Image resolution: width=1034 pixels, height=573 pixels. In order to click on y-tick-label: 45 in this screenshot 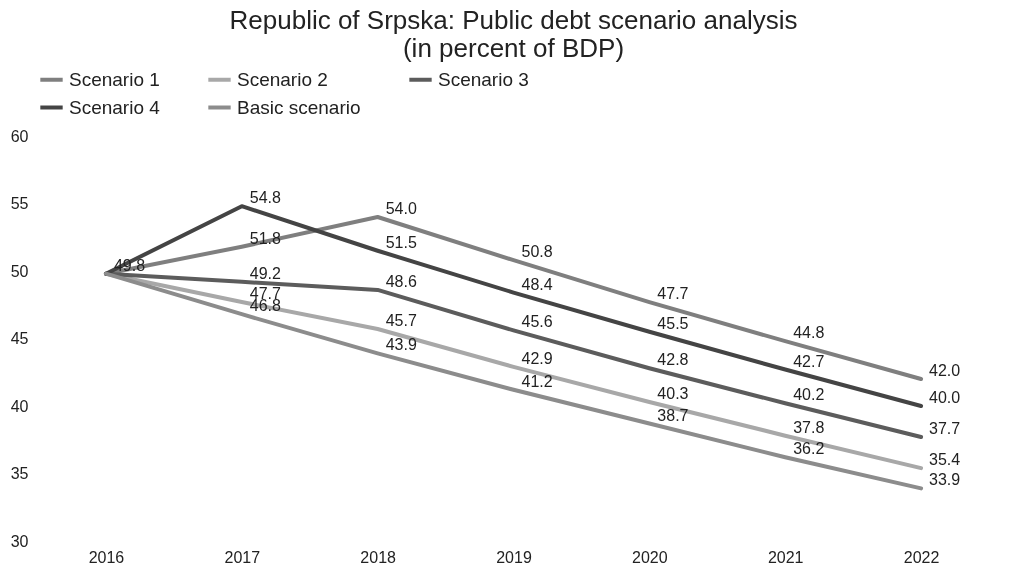, I will do `click(19, 338)`.